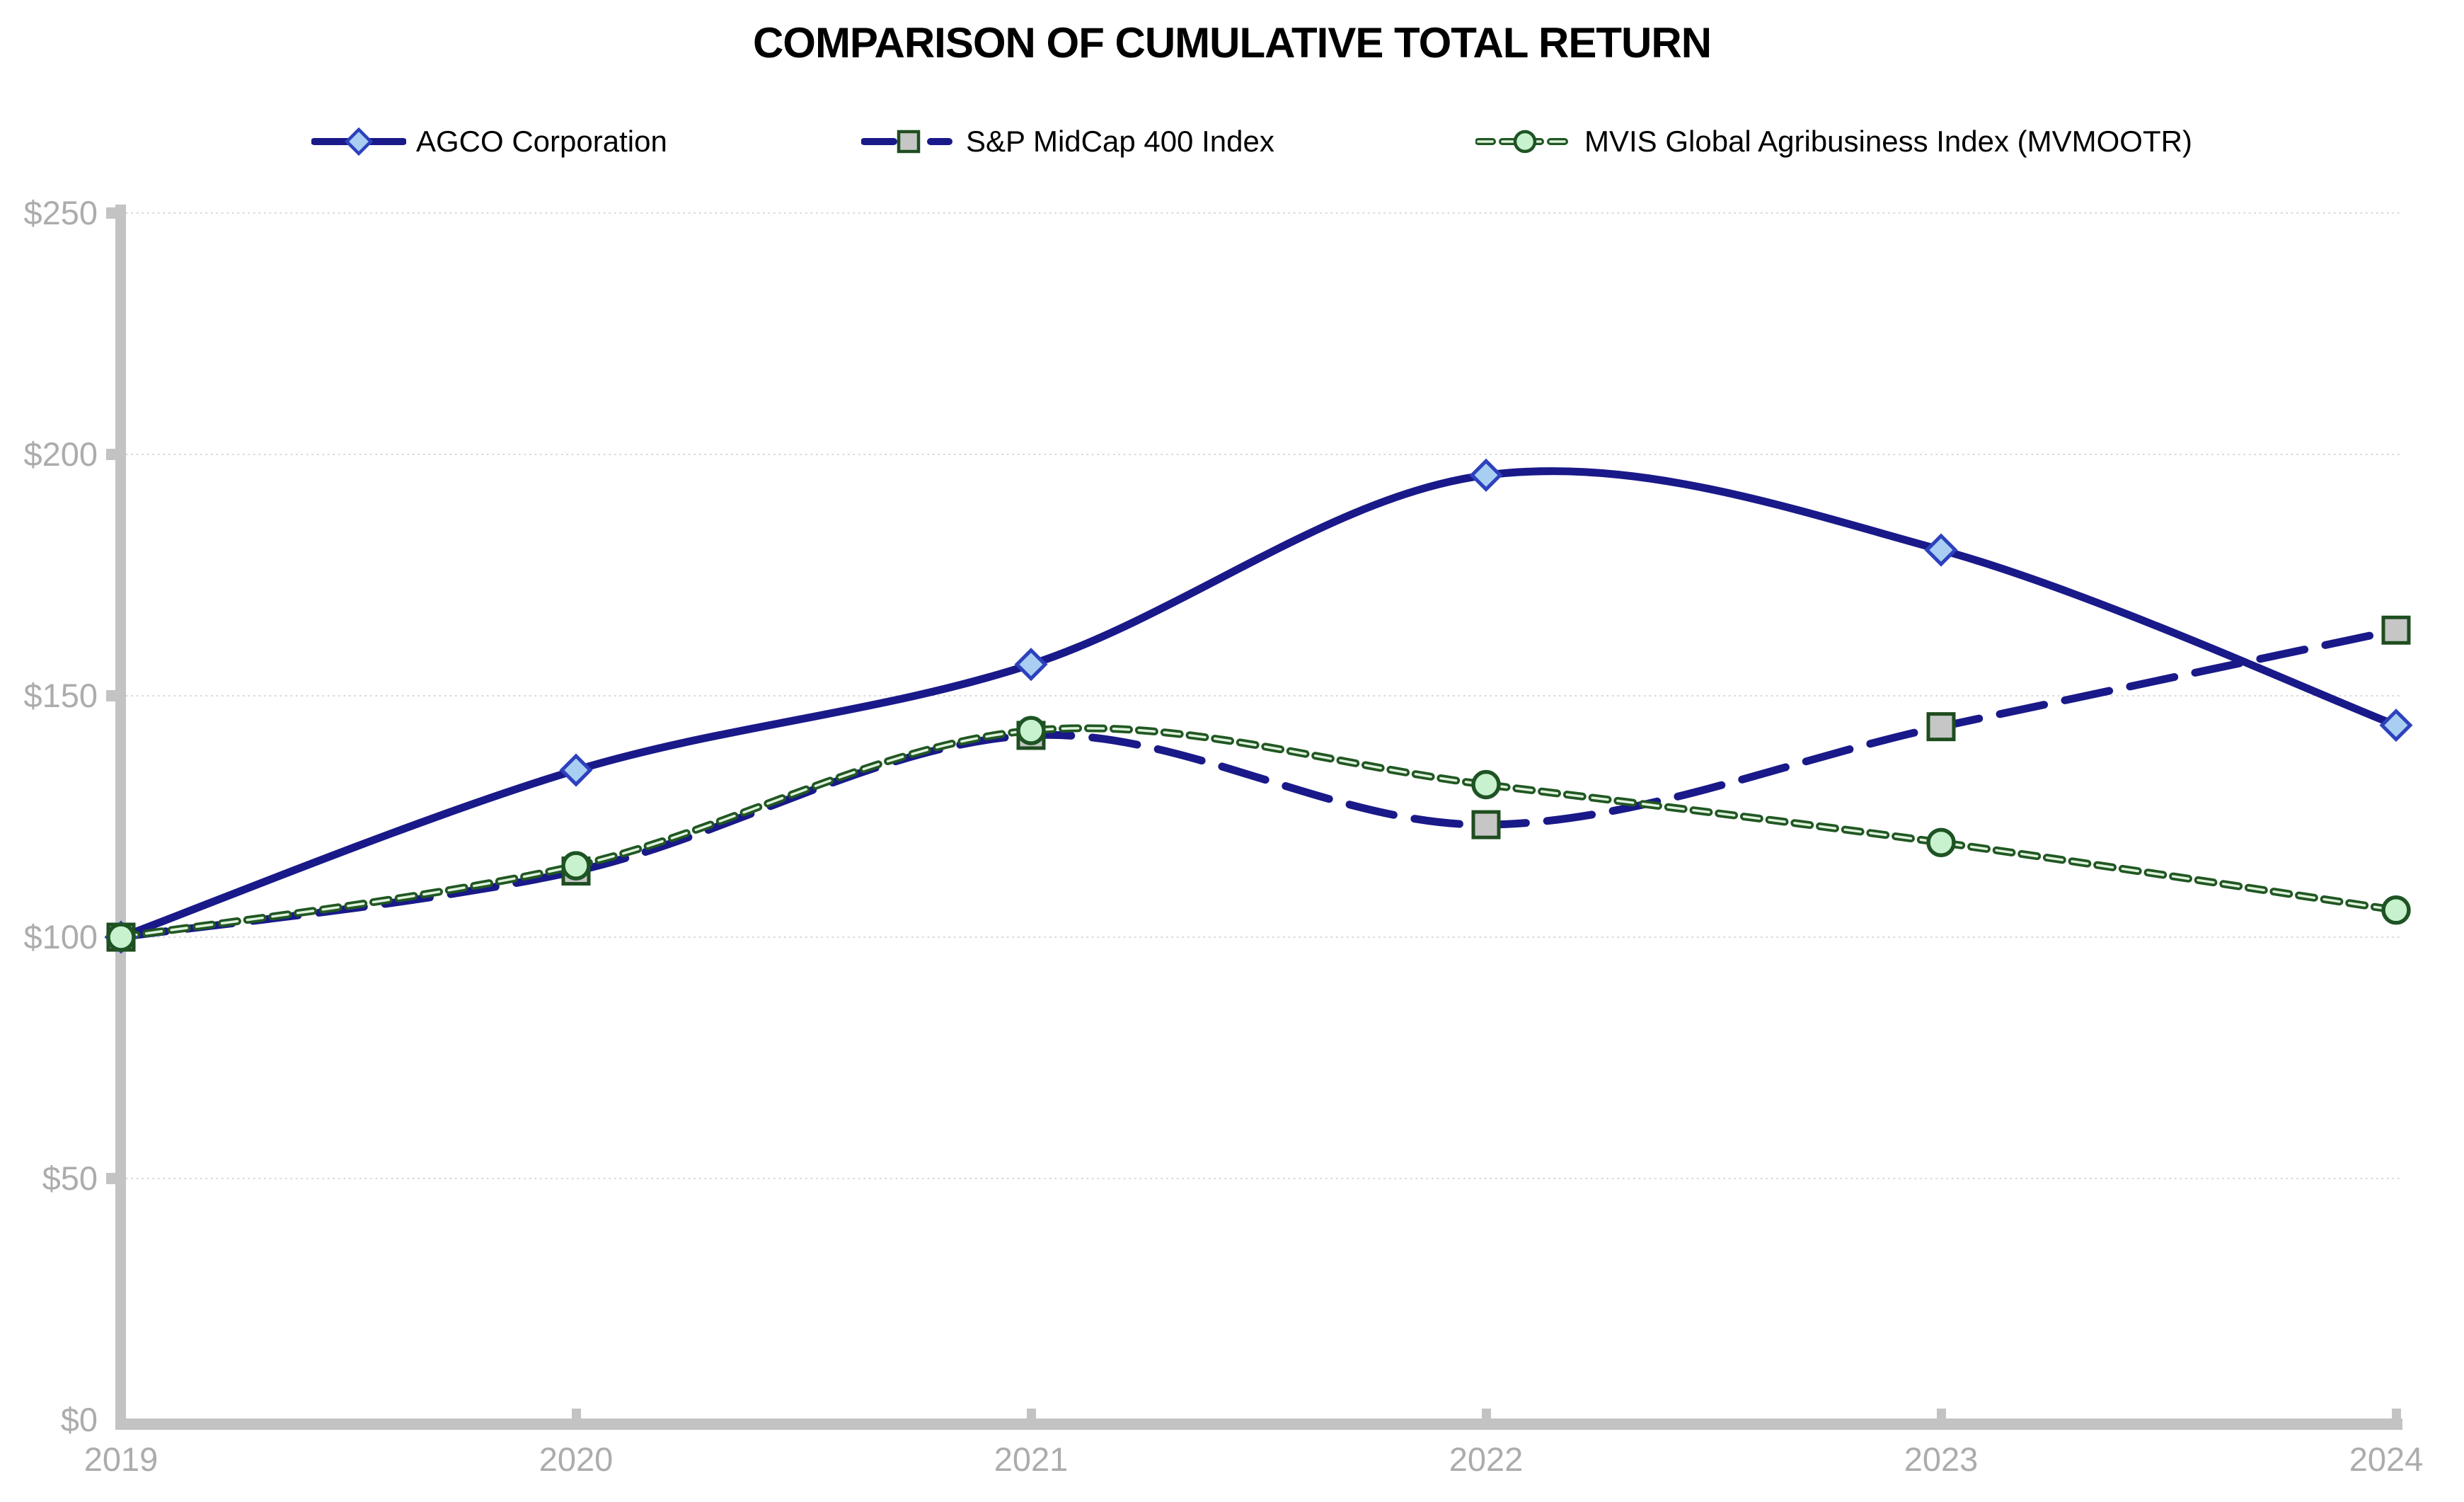 Image resolution: width=2464 pixels, height=1502 pixels. I want to click on y-axis-label: $50, so click(70, 1178).